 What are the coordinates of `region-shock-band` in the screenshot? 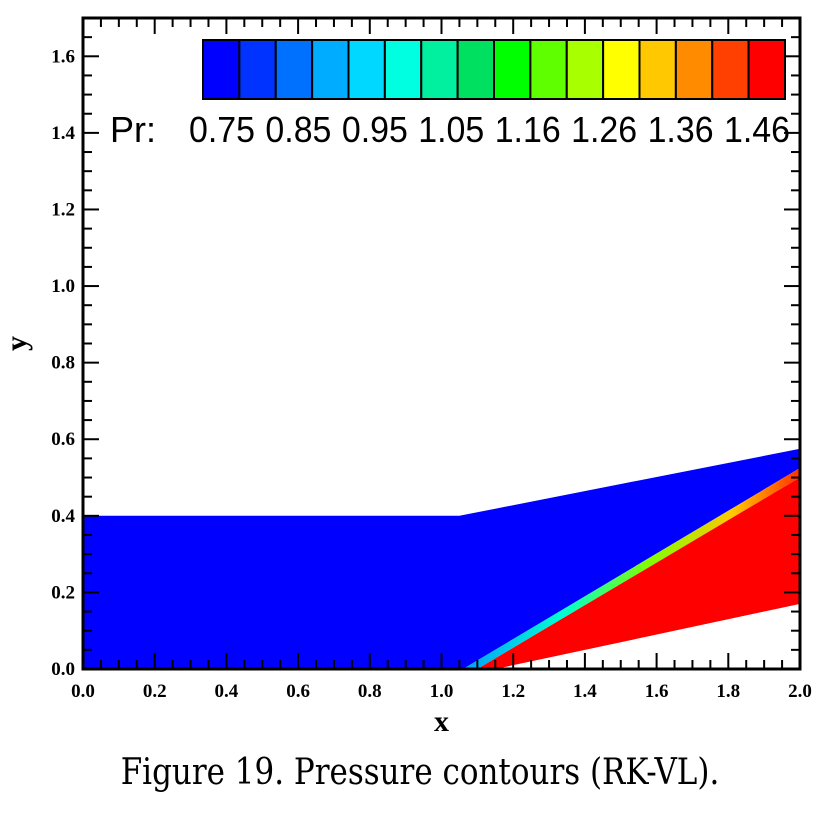 It's located at (631, 568).